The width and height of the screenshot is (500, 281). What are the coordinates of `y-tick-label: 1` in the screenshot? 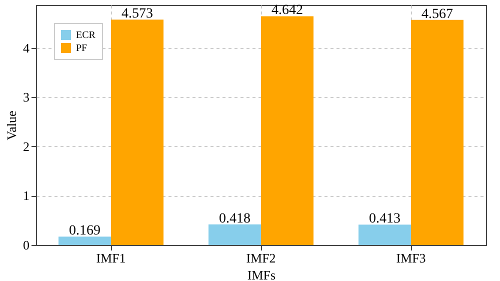 It's located at (26, 196).